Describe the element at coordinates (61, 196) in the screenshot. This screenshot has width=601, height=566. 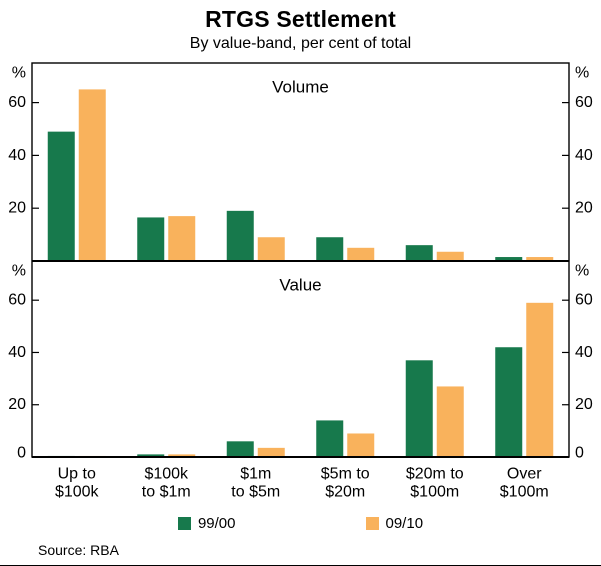
I see `bar-99-00-cat0` at that location.